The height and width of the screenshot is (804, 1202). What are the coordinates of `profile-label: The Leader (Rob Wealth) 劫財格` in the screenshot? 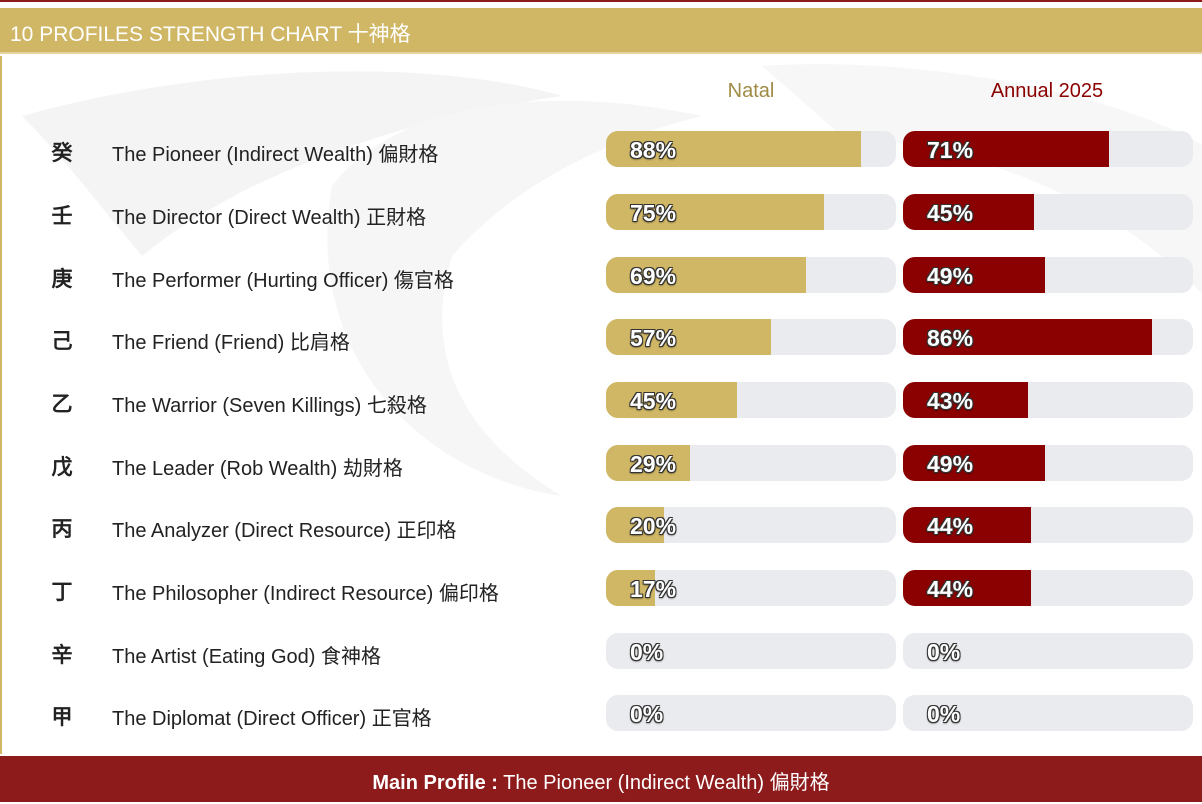 It's located at (257, 469).